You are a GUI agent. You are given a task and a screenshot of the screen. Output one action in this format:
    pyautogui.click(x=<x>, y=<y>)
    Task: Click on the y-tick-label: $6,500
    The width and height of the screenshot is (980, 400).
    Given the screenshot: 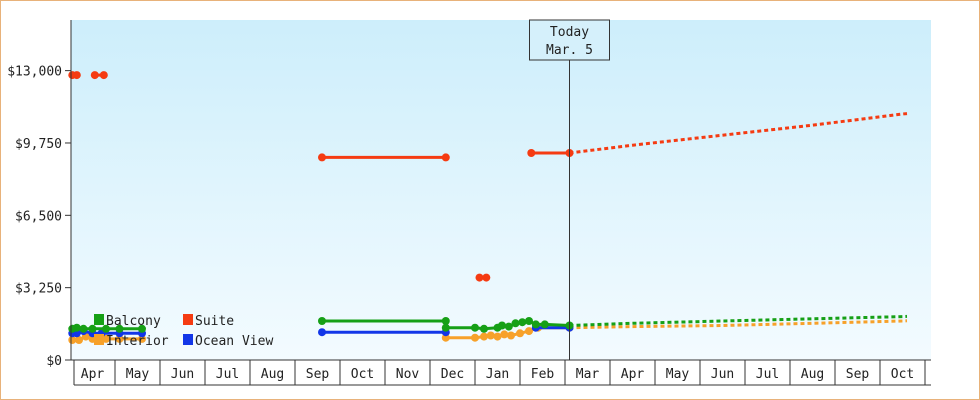 What is the action you would take?
    pyautogui.click(x=38, y=216)
    